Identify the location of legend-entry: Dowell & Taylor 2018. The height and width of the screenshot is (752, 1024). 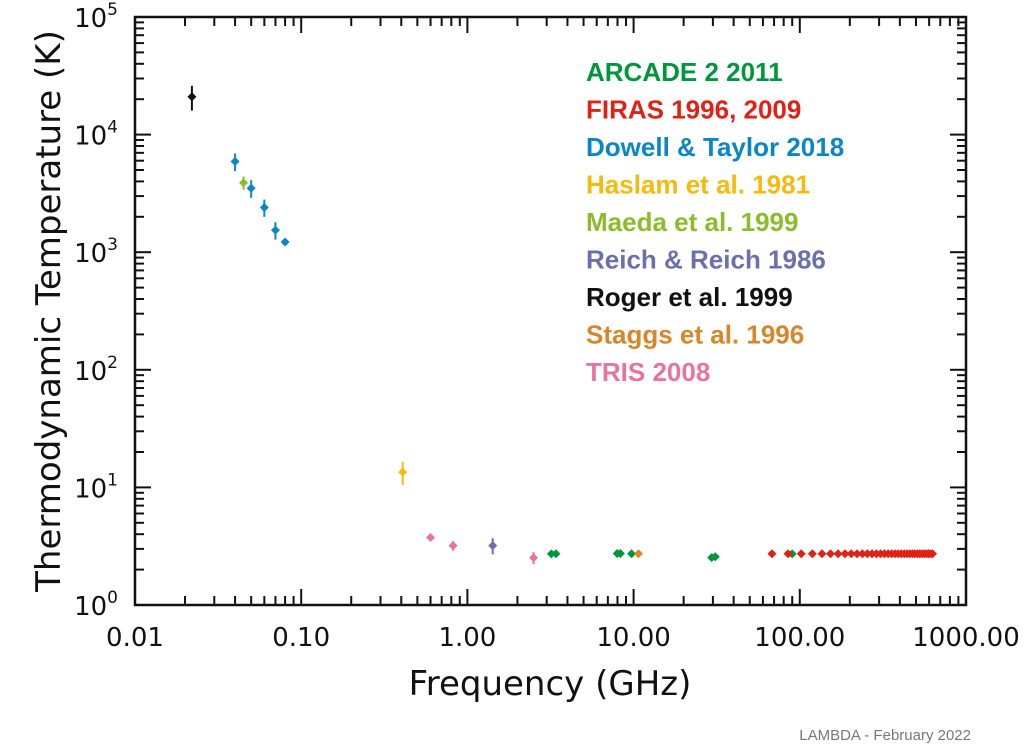
(715, 147).